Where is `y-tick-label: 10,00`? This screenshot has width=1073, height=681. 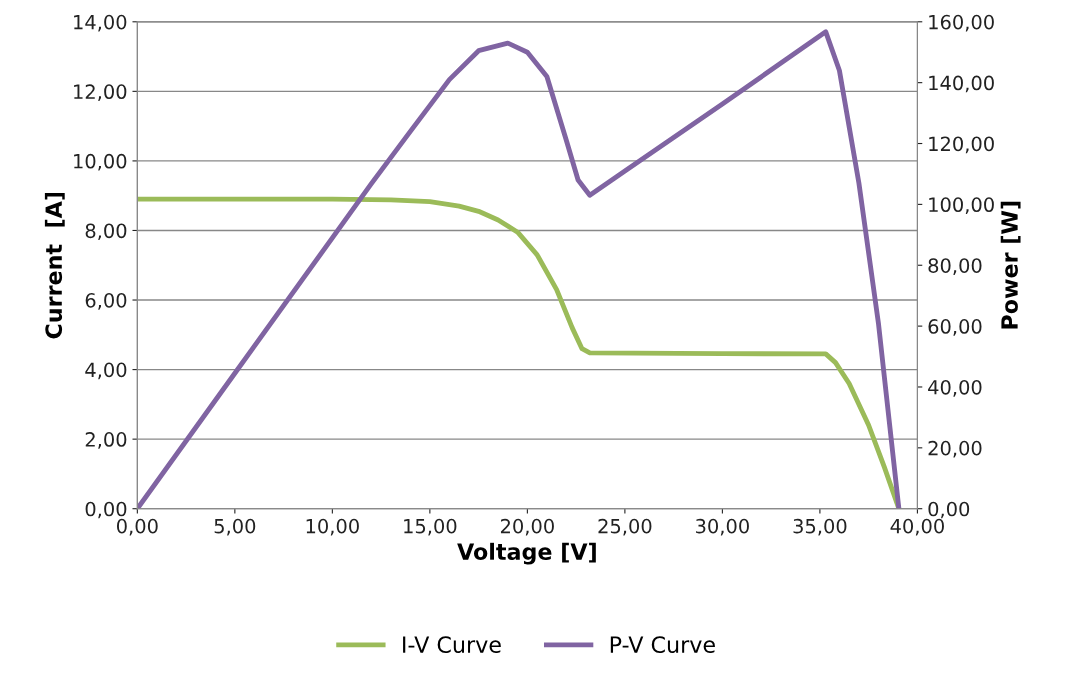 y-tick-label: 10,00 is located at coordinates (100, 162).